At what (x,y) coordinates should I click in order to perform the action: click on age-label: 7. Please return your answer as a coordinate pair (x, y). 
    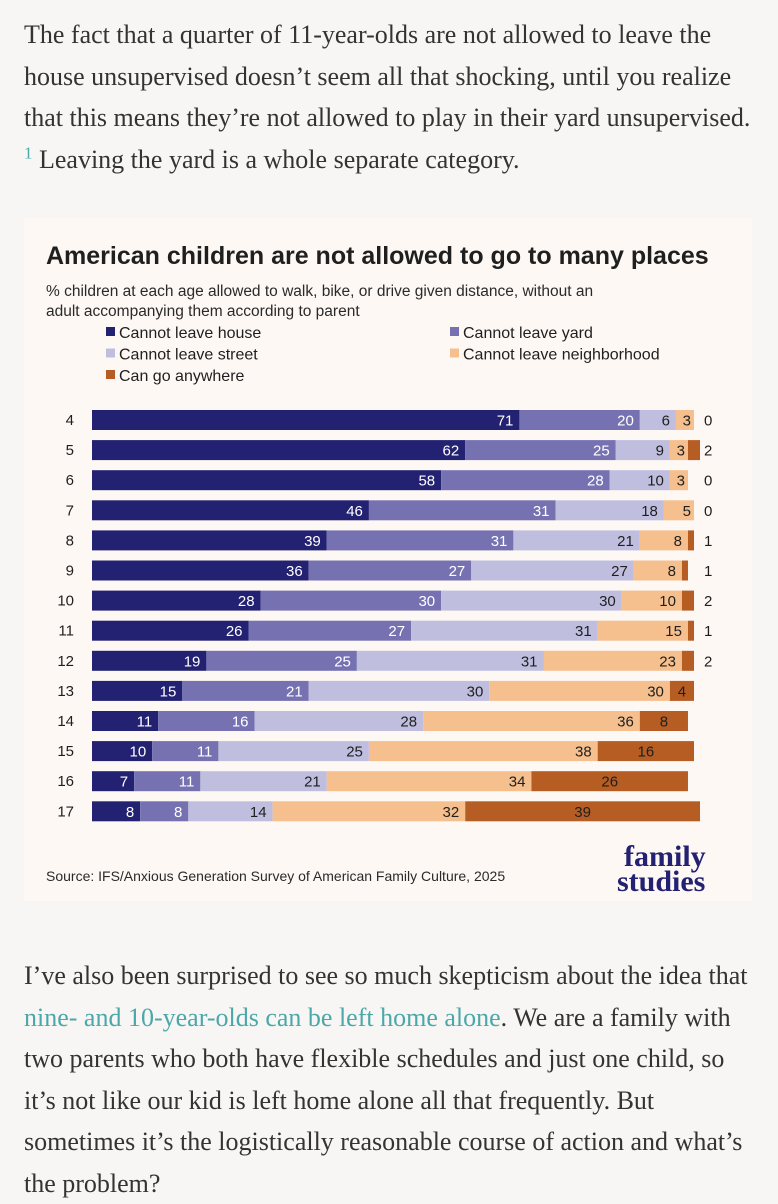
    Looking at the image, I should click on (70, 510).